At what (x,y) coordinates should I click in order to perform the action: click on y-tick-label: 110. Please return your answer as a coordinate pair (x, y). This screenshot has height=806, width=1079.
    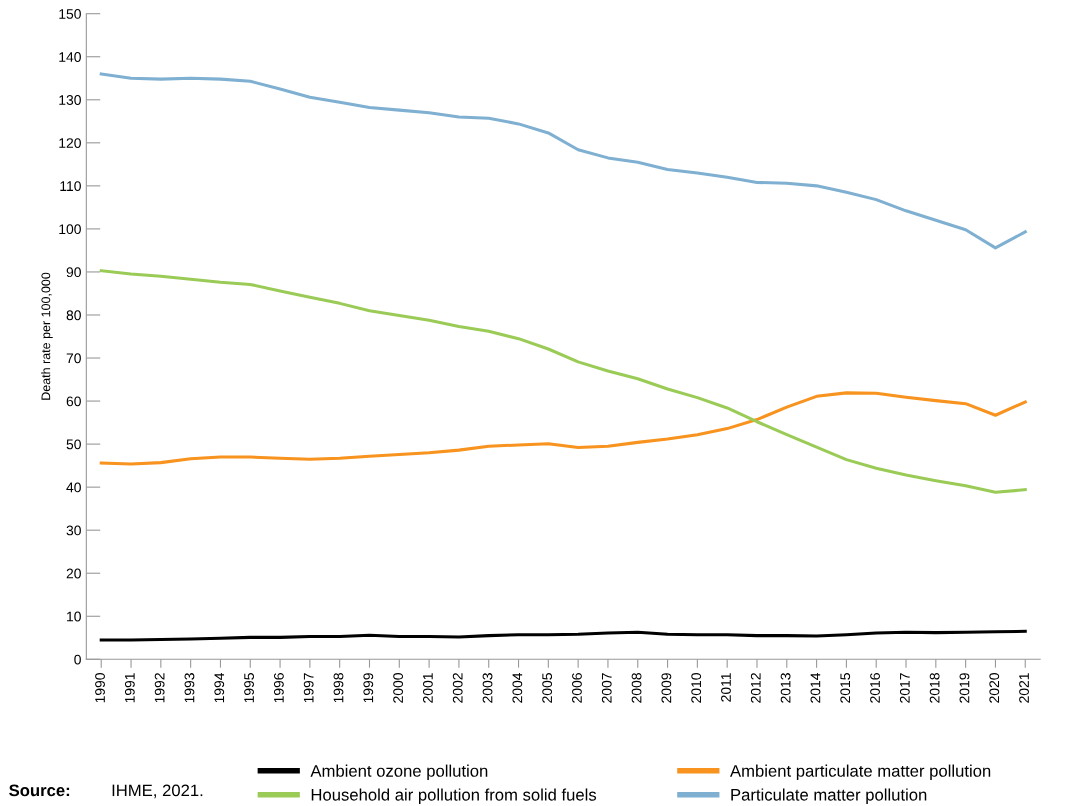
    Looking at the image, I should click on (70, 186).